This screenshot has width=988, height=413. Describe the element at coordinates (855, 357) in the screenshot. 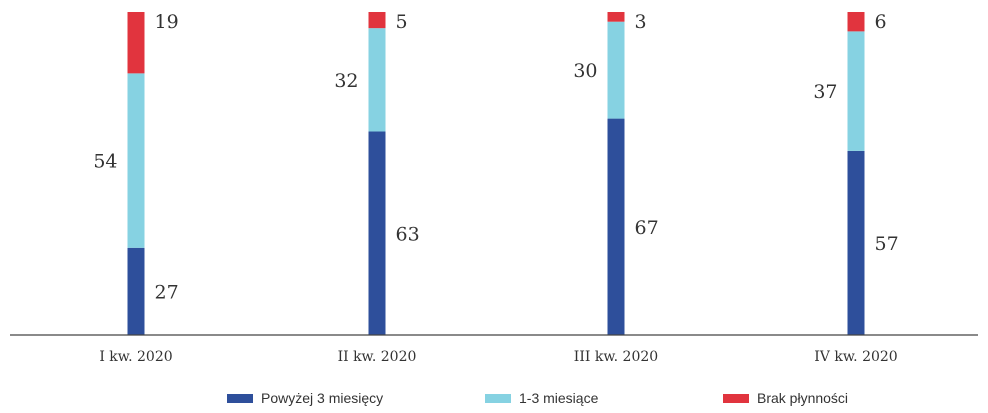

I see `x-tick-label-4: IV kw. 2020` at that location.